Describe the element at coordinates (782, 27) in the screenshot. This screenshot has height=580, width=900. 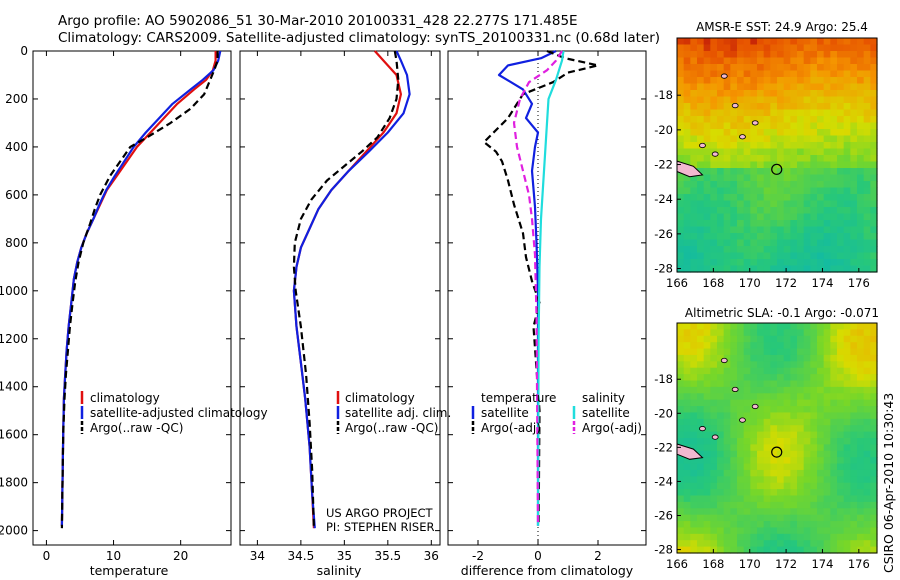
I see `sst-map-title: AMSR-E SST: 24.9 Argo: 25.4` at that location.